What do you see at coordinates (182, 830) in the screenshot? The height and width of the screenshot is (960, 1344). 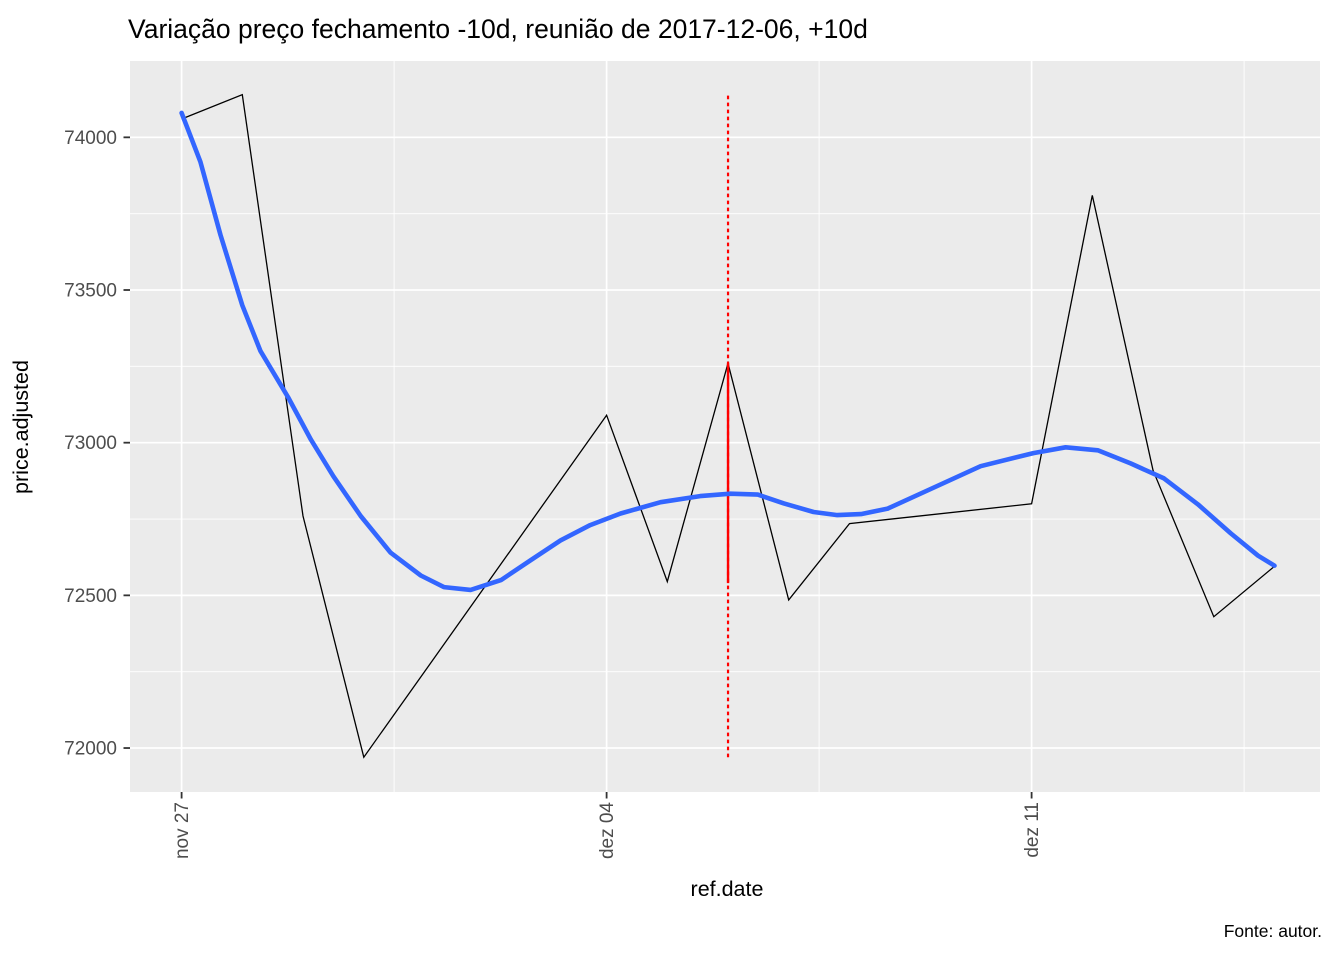 I see `x-tick-label: nov 27` at bounding box center [182, 830].